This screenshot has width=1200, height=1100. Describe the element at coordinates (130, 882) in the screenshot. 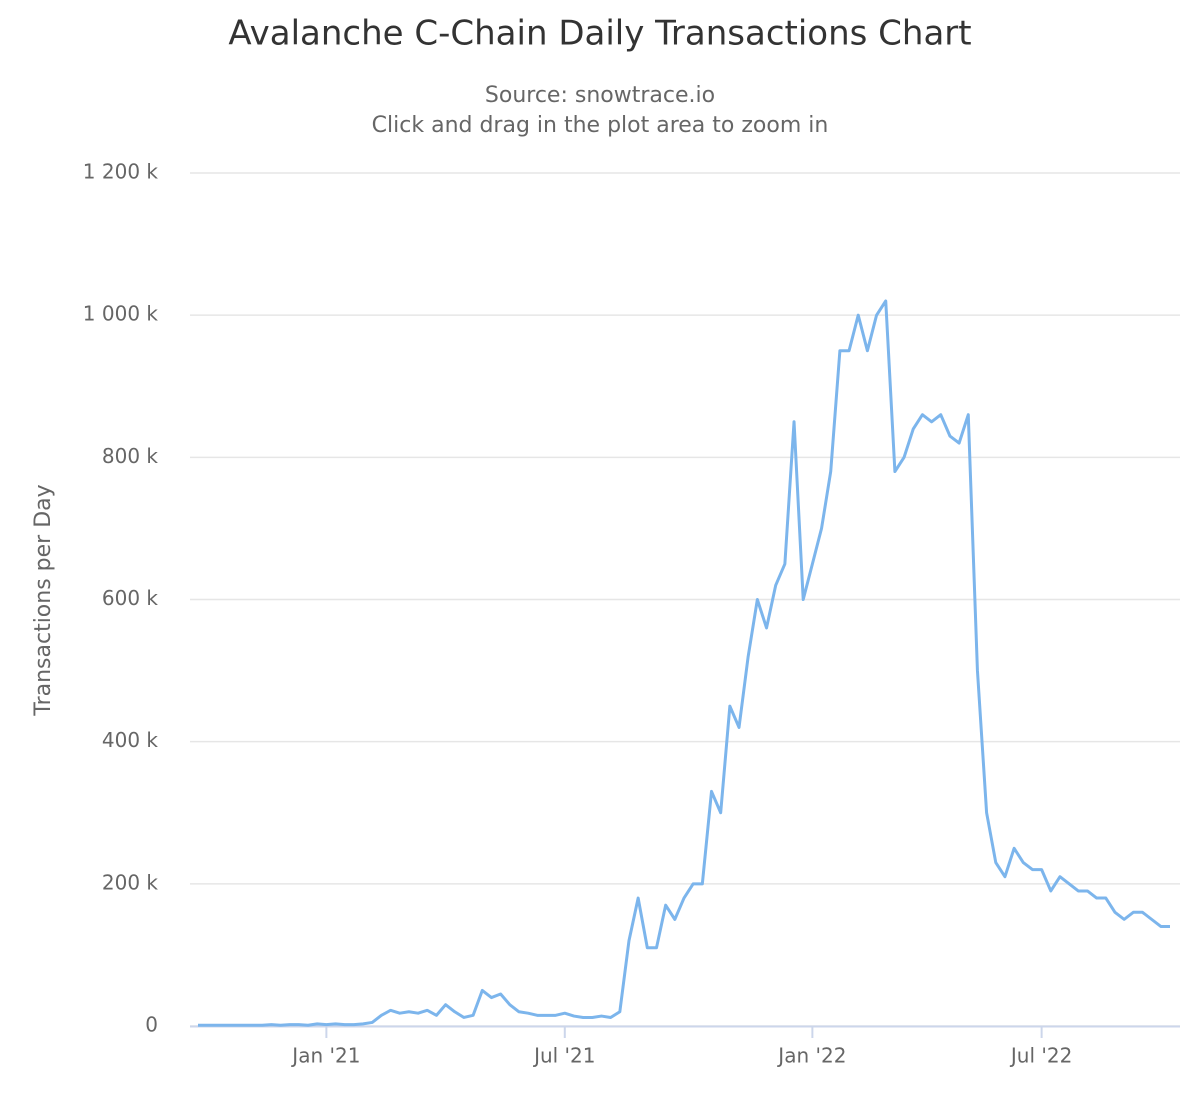

I see `y-tick-label: 200 k` at that location.